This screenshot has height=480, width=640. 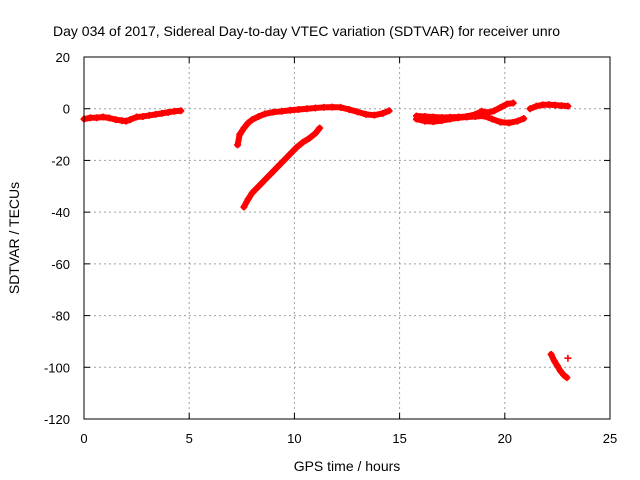 I want to click on y-tick-label: -120, so click(x=57, y=419).